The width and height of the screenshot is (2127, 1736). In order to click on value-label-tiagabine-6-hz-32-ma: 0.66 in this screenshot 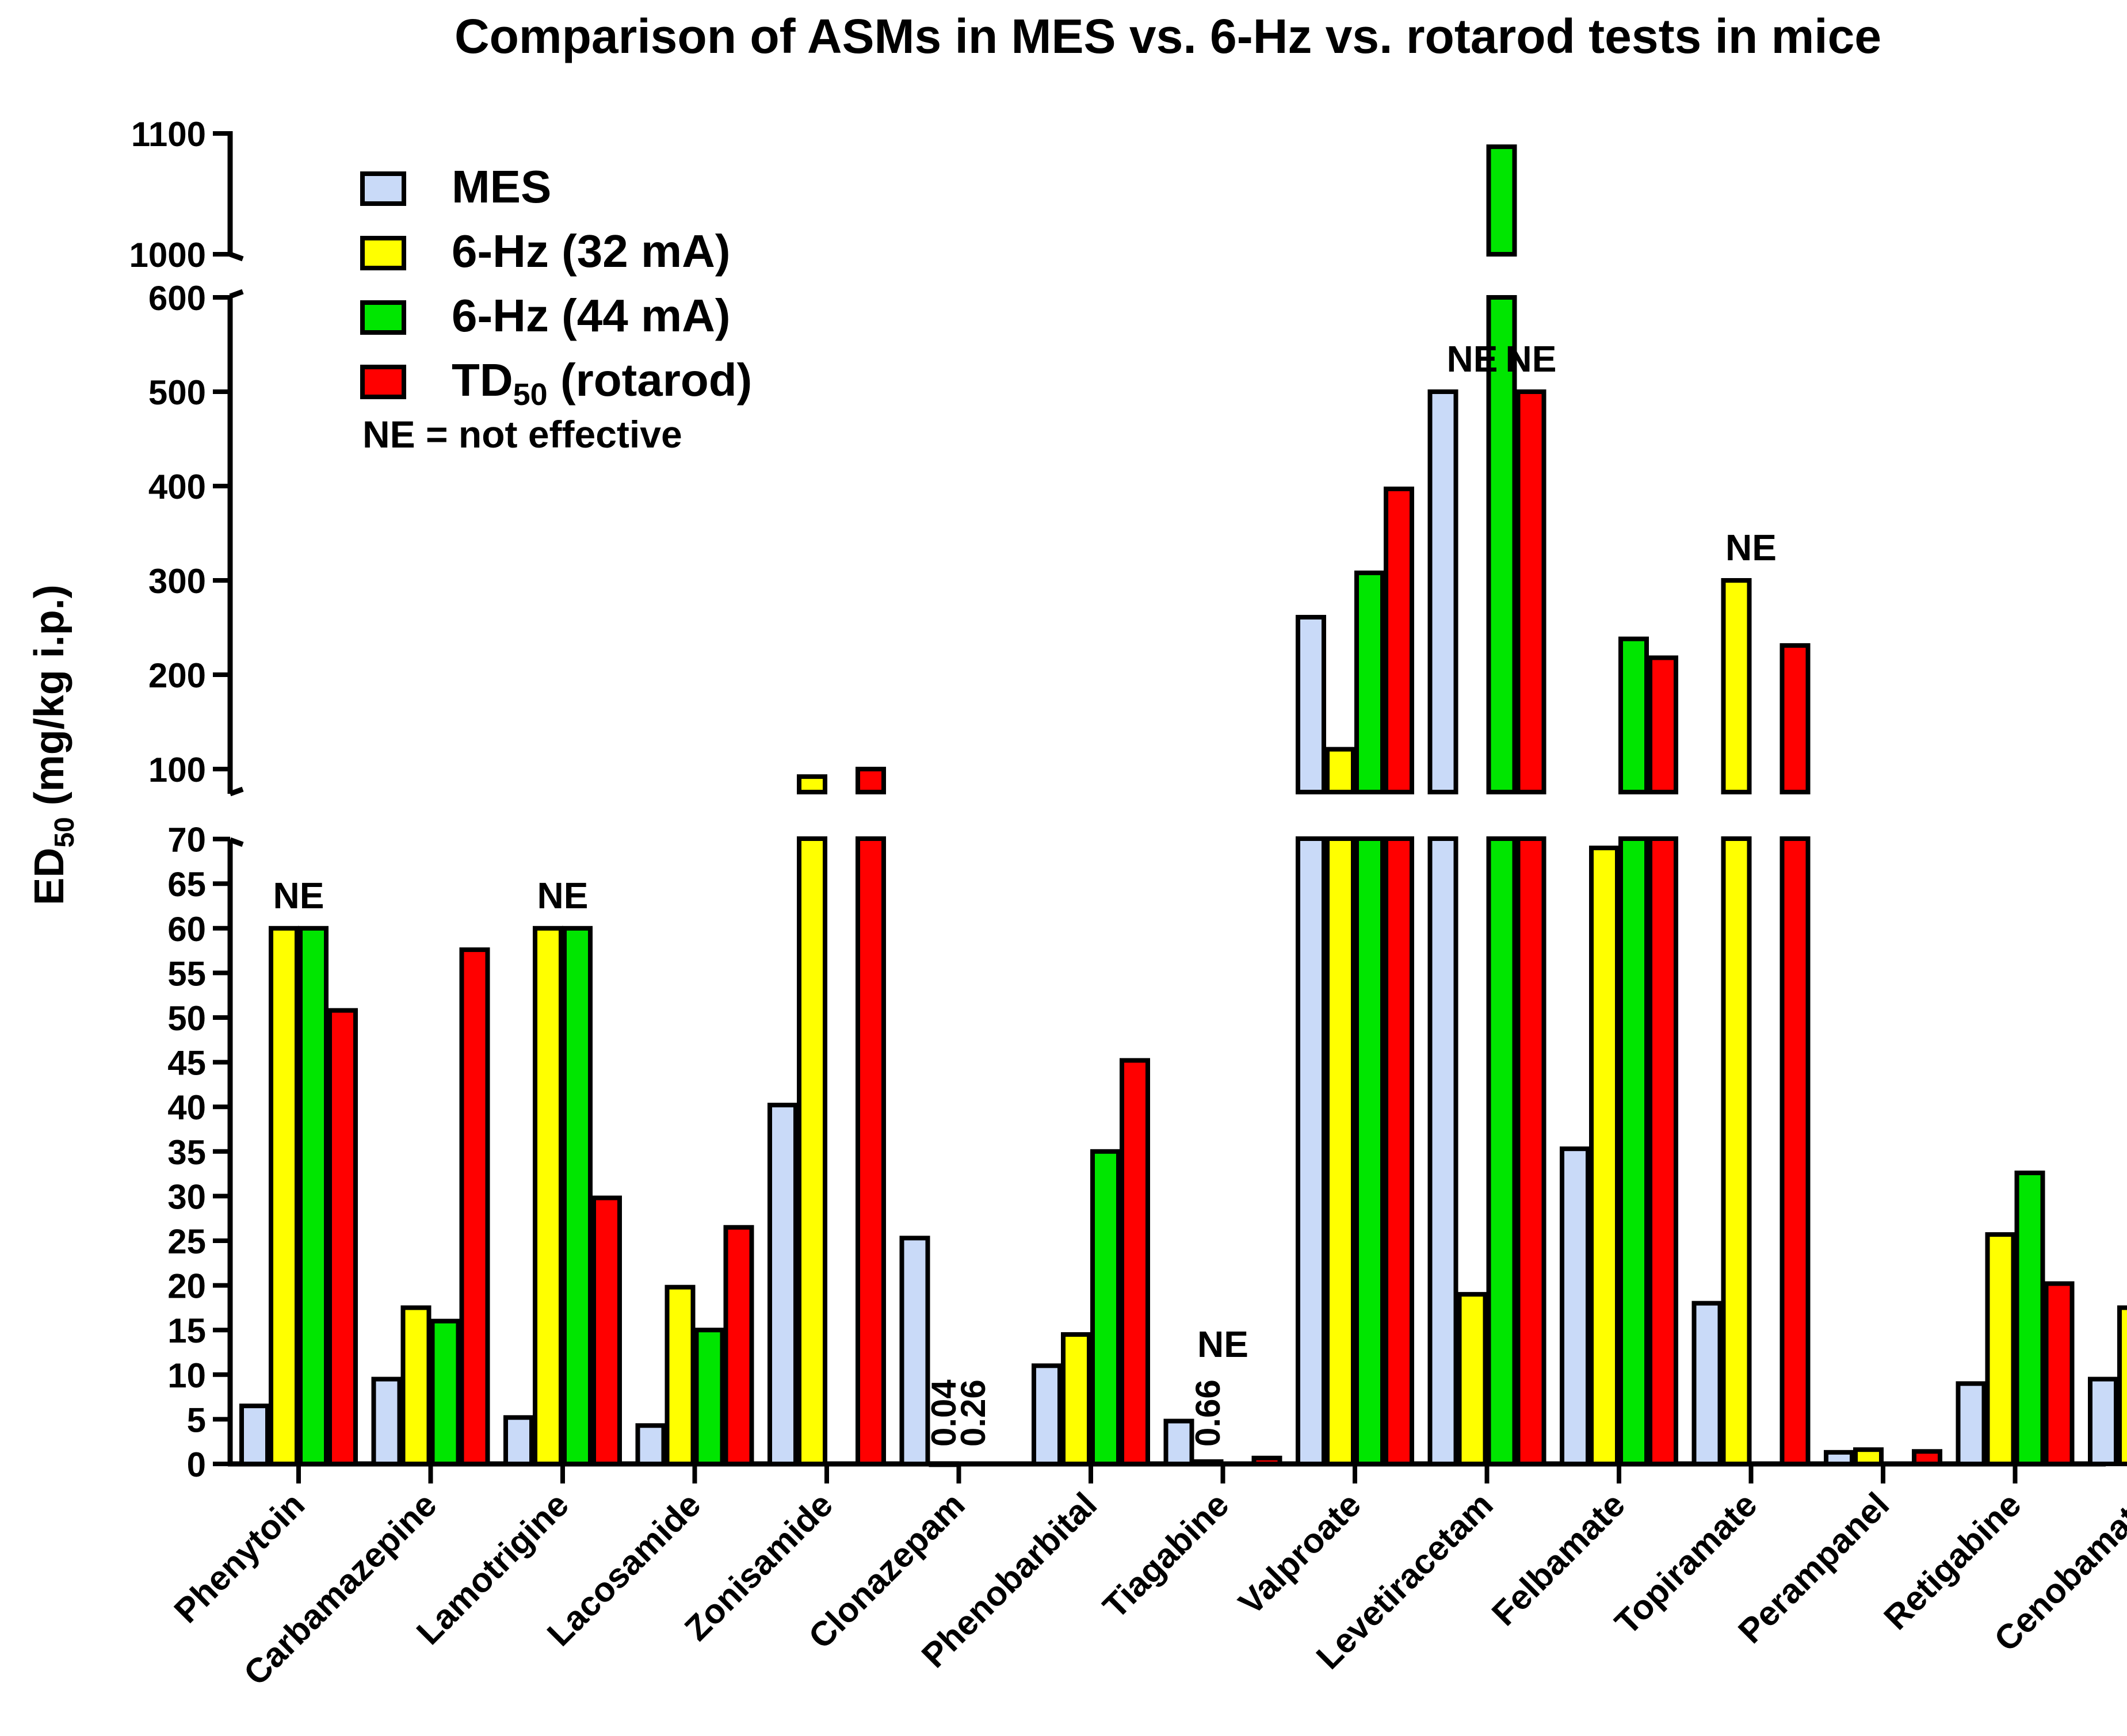, I will do `click(1208, 1413)`.